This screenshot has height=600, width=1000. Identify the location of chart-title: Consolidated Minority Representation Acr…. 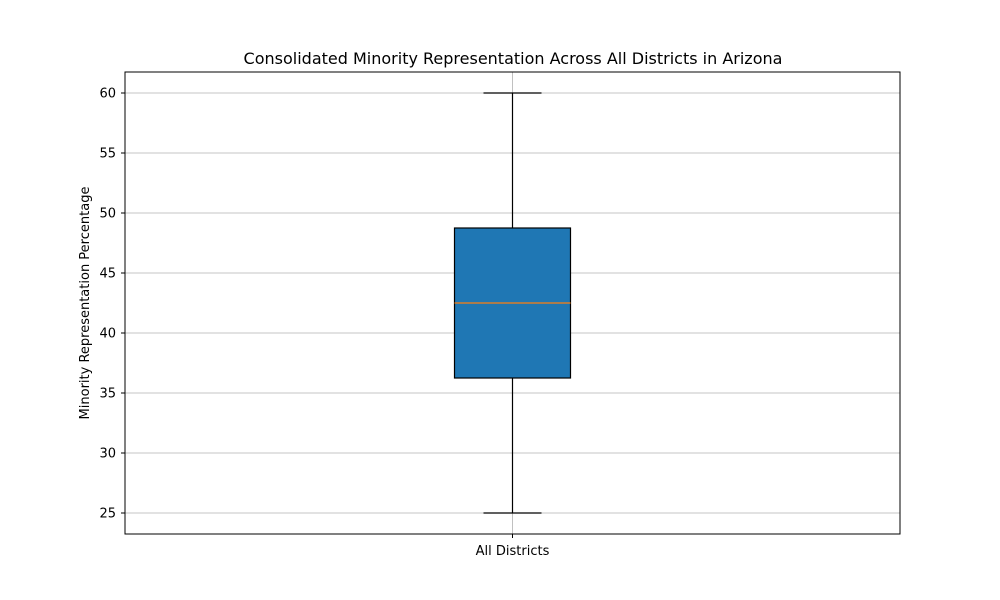
(513, 58).